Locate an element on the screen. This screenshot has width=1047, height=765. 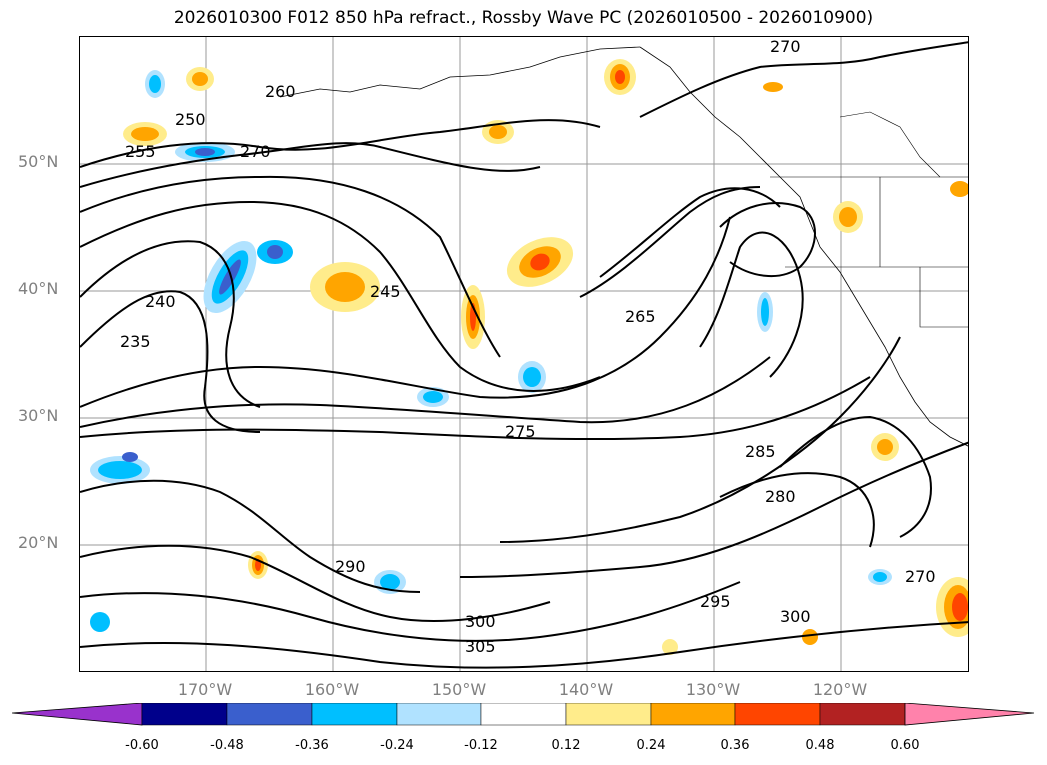
lon-label-120w: 120°W is located at coordinates (840, 689).